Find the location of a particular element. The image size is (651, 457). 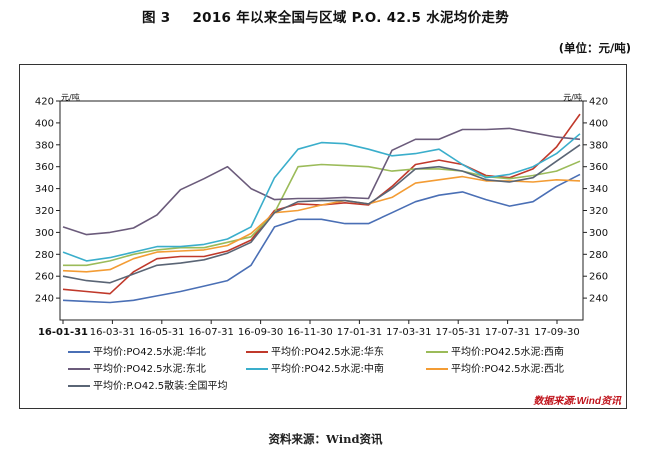

y-tick-label-right: 340 is located at coordinates (598, 189).